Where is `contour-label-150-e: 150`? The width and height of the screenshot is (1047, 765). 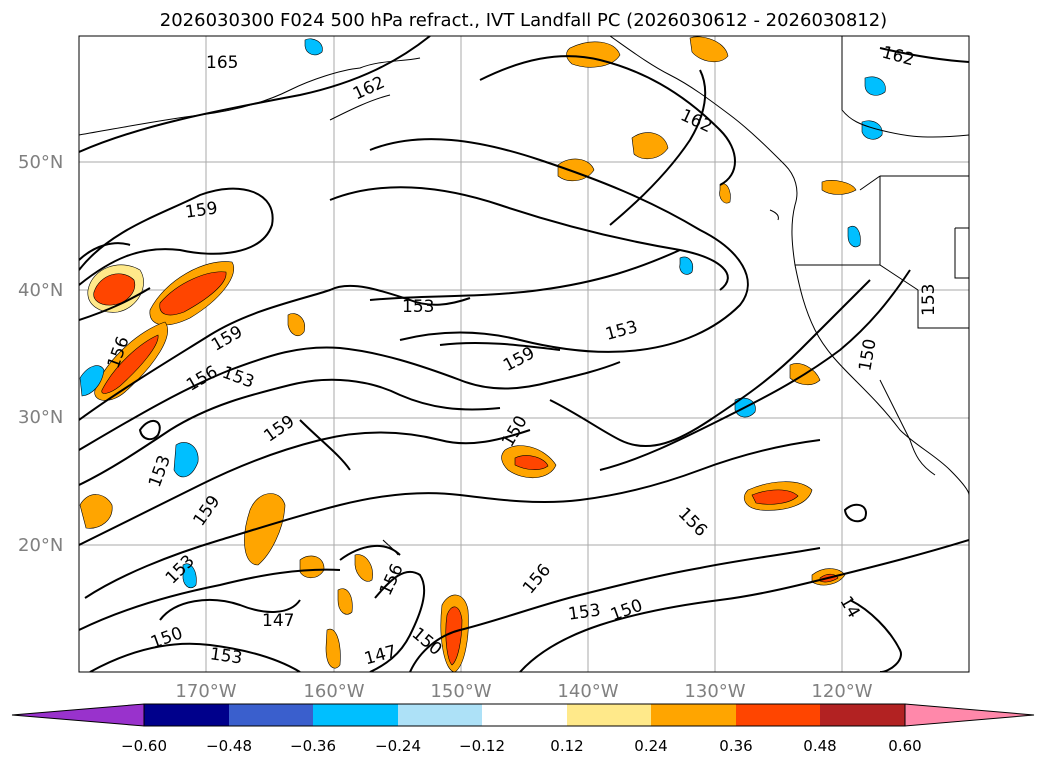 contour-label-150-e: 150 is located at coordinates (867, 354).